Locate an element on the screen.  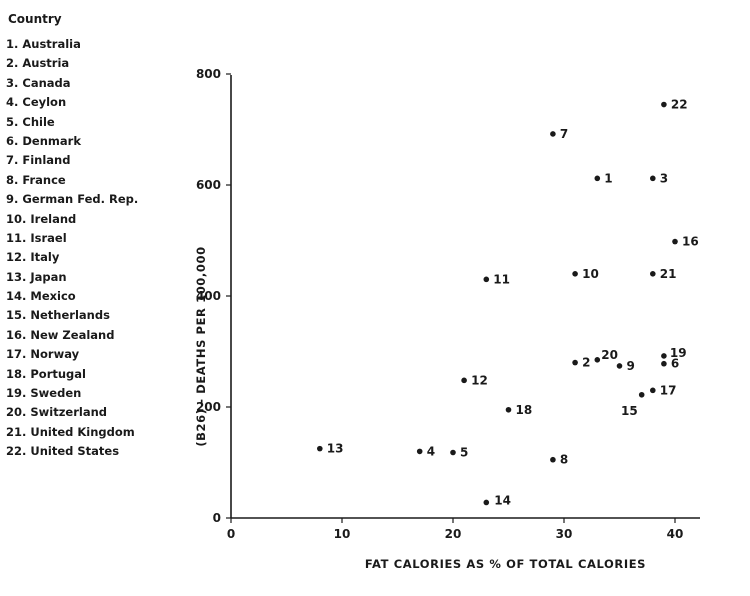
legend-item: 14. Mexico is located at coordinates (41, 296).